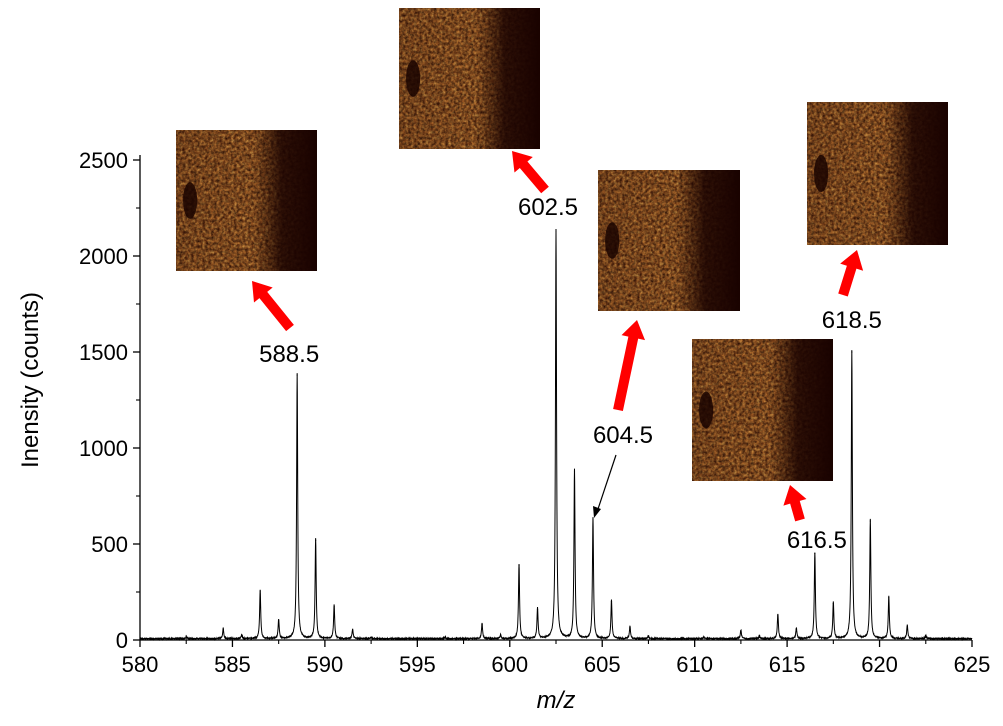 The width and height of the screenshot is (1003, 726). I want to click on x-tick-label: 595, so click(417, 664).